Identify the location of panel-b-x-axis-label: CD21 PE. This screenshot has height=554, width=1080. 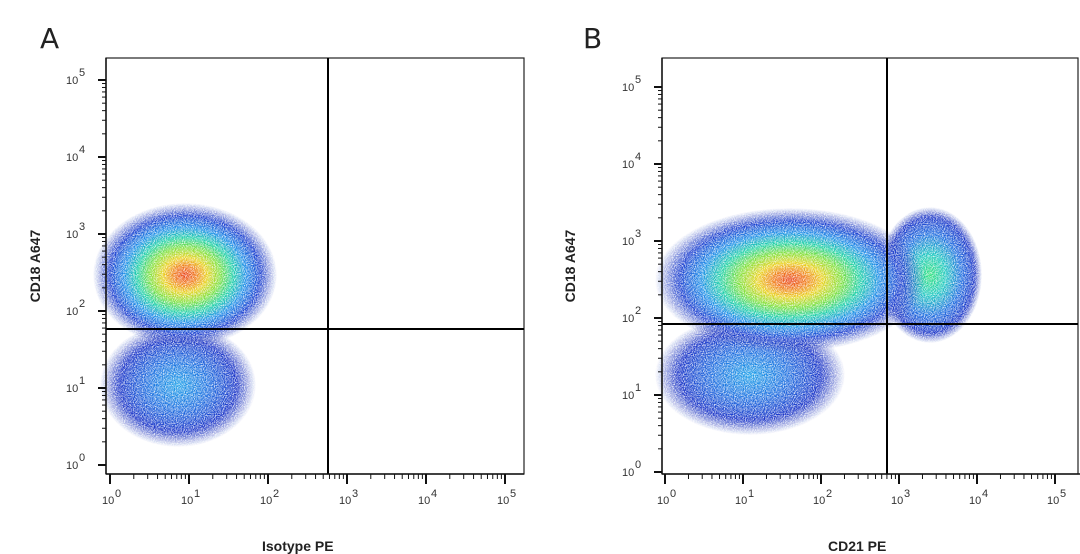
(857, 546).